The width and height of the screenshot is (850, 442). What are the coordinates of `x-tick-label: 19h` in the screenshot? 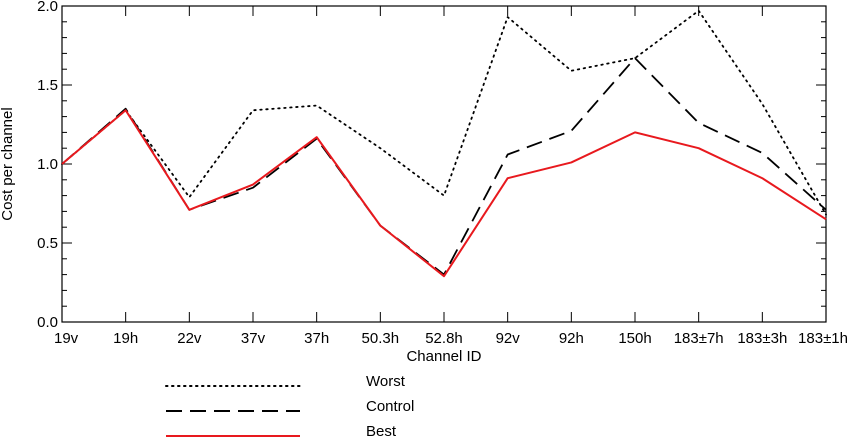 It's located at (125, 338).